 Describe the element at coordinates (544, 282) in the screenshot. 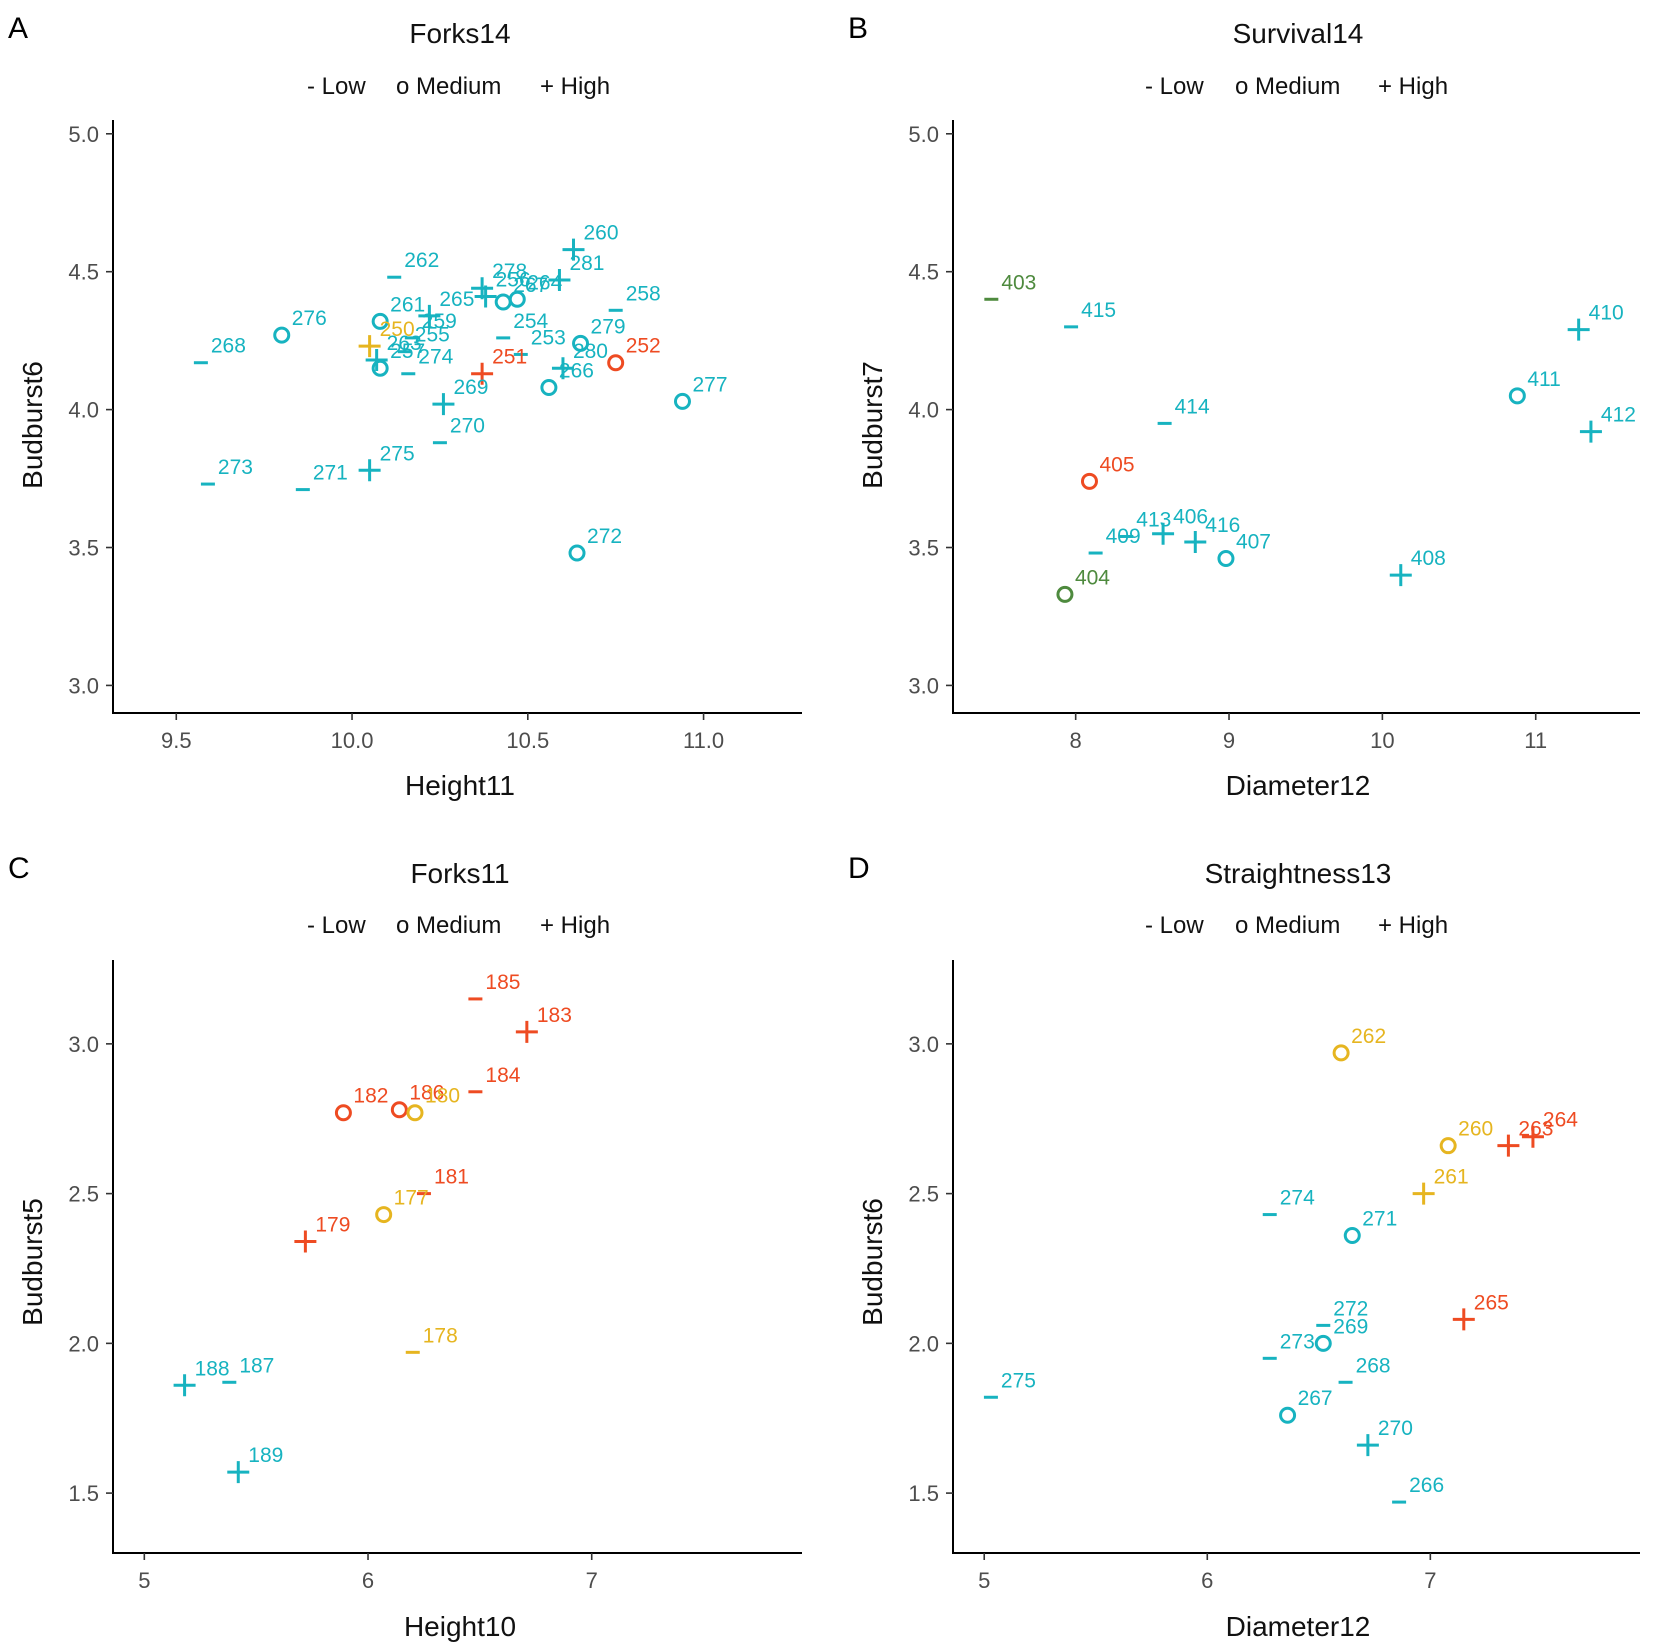

I see `point-label: 264` at that location.